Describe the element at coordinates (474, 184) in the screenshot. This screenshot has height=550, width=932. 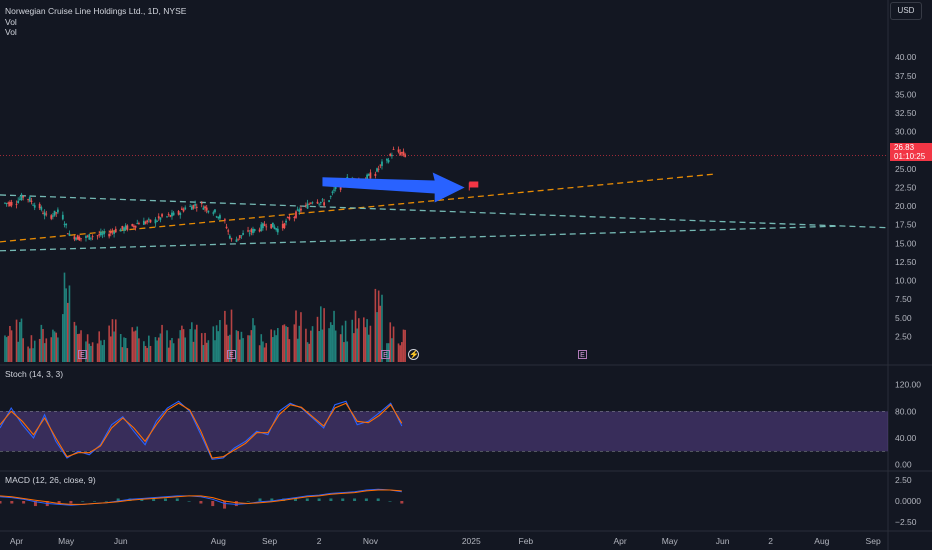
I see `flag-icon` at that location.